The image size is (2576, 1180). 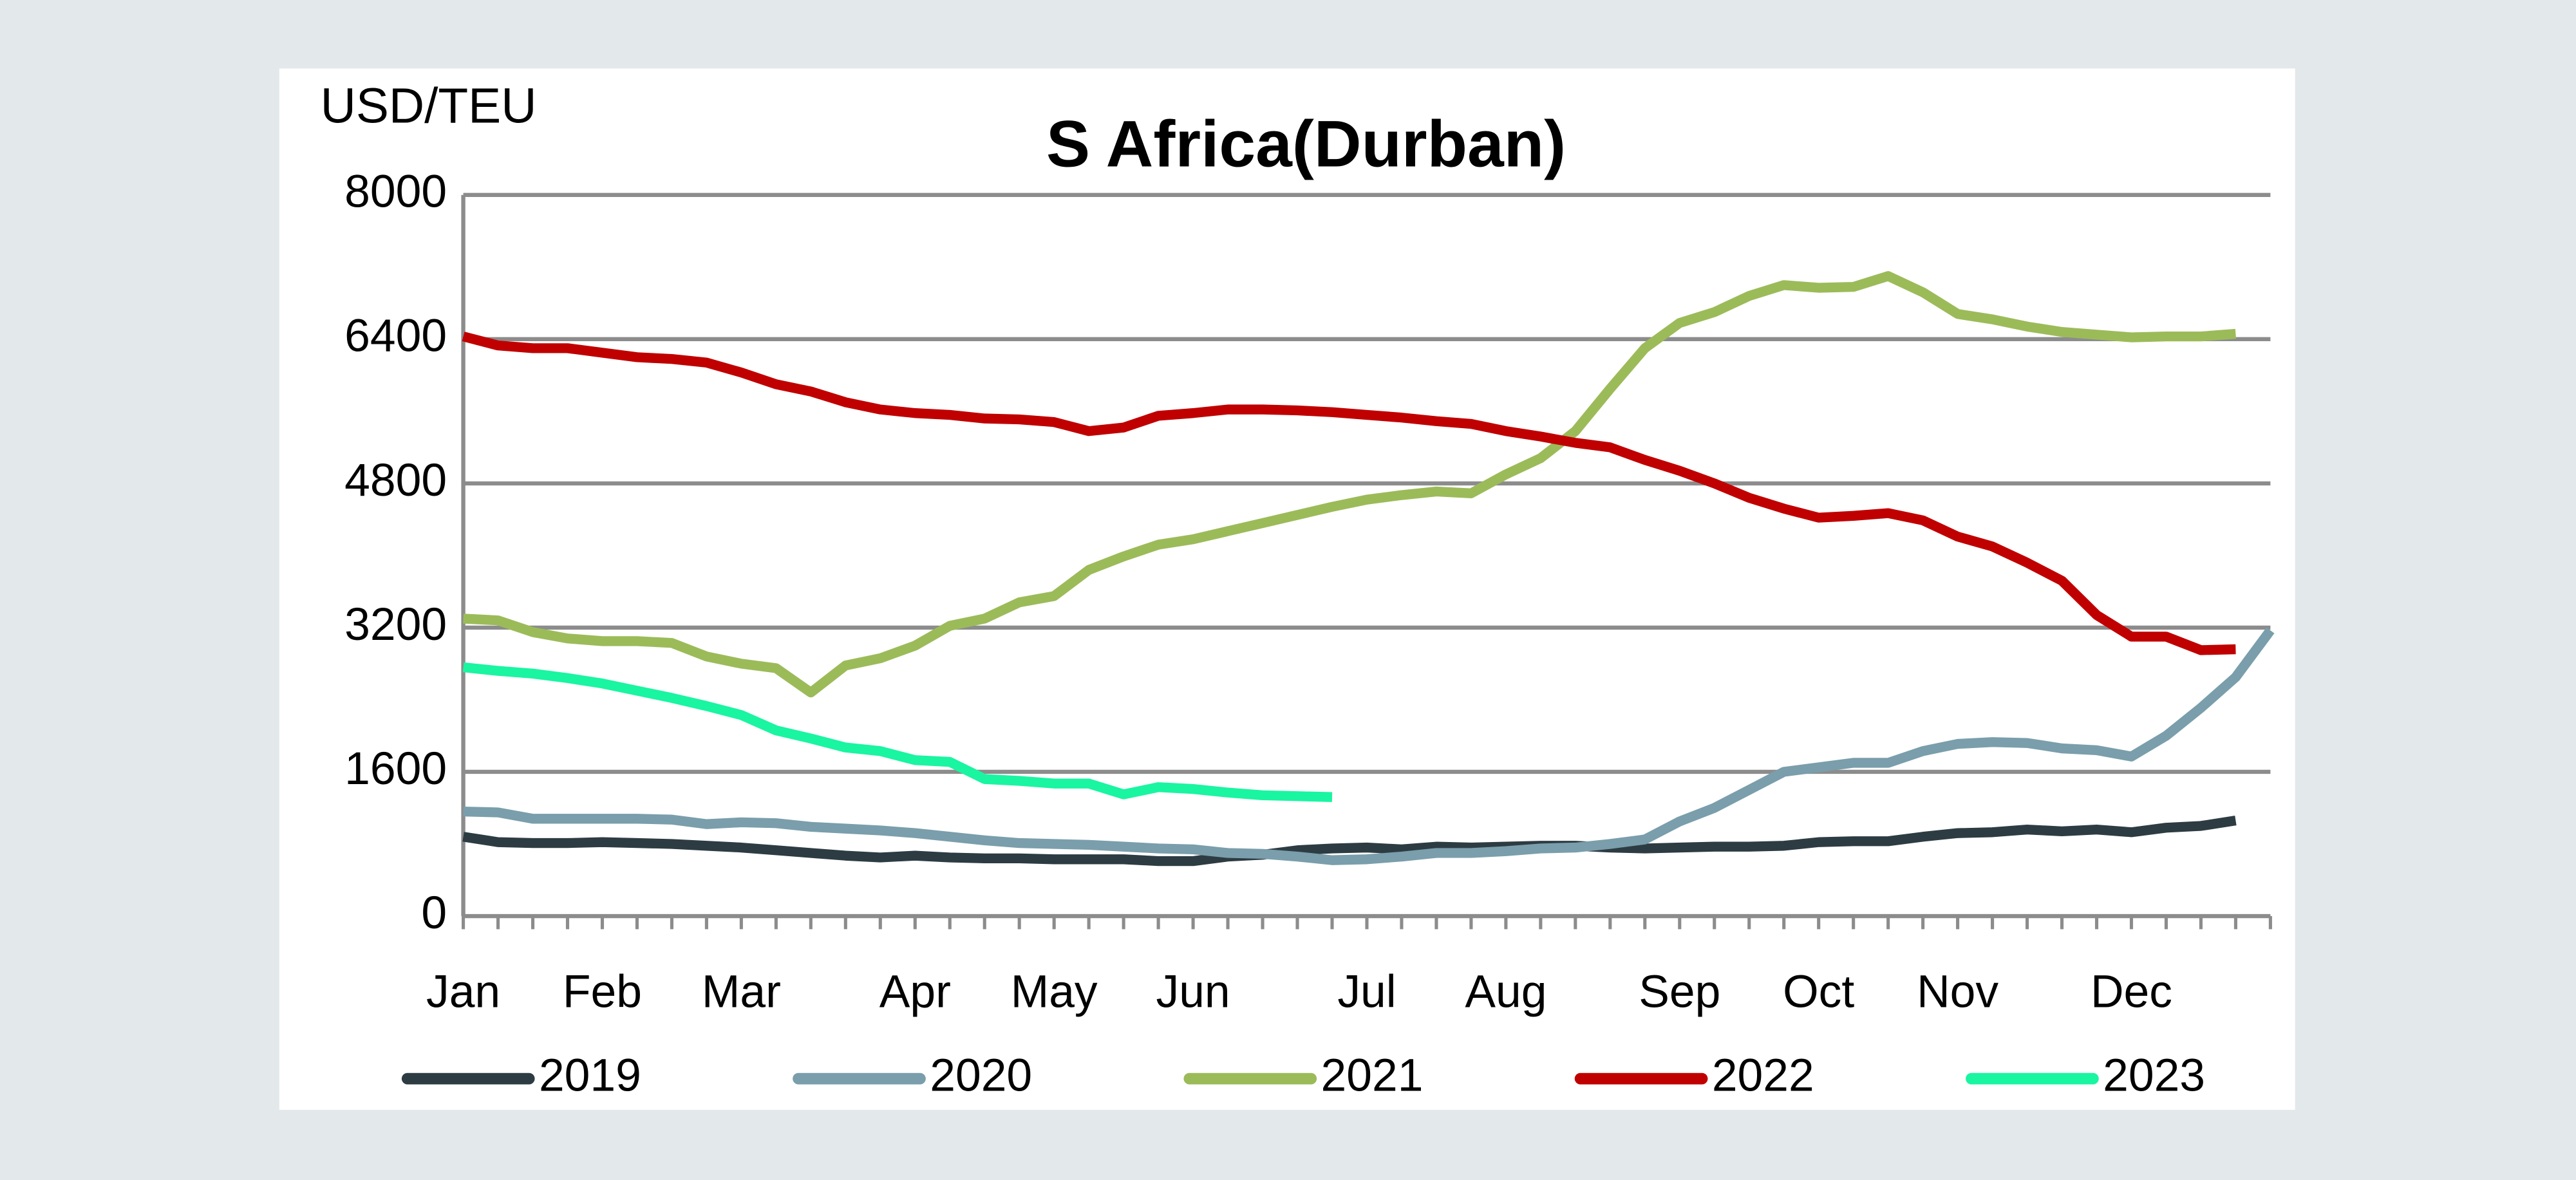 What do you see at coordinates (395, 480) in the screenshot?
I see `y-tick-label: 4800` at bounding box center [395, 480].